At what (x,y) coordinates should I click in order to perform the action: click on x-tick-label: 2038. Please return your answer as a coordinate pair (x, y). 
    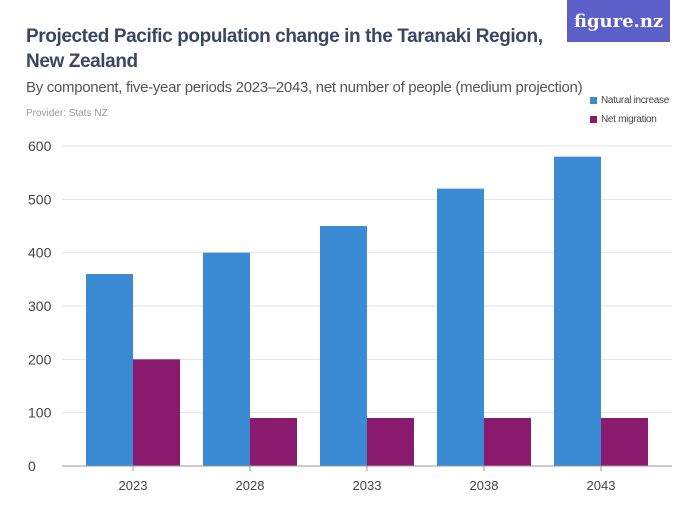
    Looking at the image, I should click on (484, 485).